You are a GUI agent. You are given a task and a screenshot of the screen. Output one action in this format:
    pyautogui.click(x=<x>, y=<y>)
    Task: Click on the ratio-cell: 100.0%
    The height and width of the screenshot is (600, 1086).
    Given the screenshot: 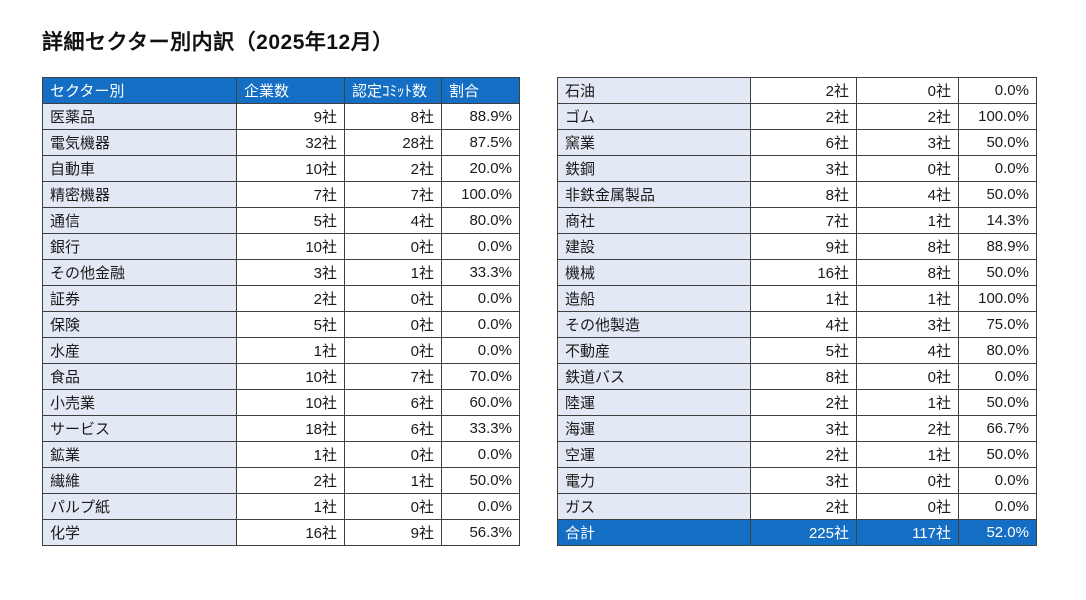 What is the action you would take?
    pyautogui.click(x=997, y=298)
    